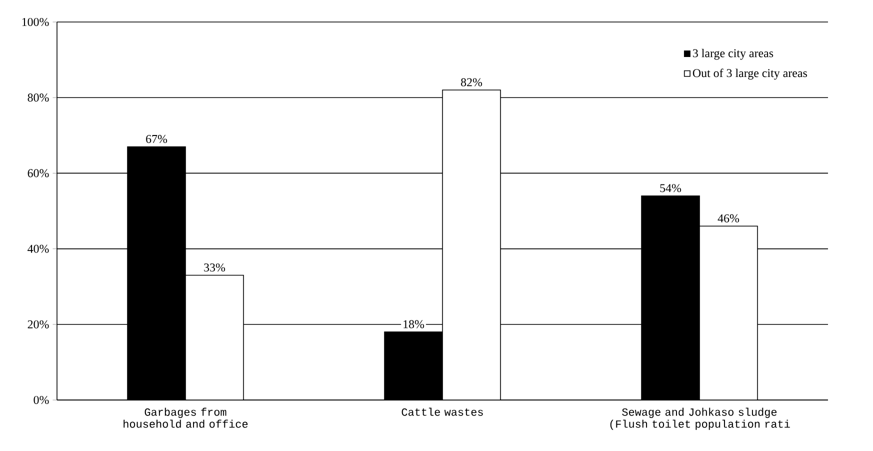 The width and height of the screenshot is (873, 451). What do you see at coordinates (38, 248) in the screenshot?
I see `y-tick-label: 40%` at bounding box center [38, 248].